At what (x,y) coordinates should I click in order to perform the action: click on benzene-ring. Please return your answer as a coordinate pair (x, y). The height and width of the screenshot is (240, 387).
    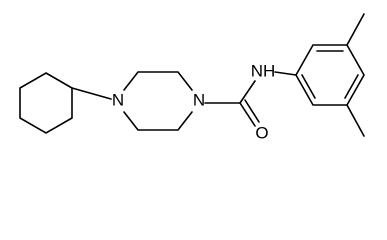
    Looking at the image, I should click on (330, 75).